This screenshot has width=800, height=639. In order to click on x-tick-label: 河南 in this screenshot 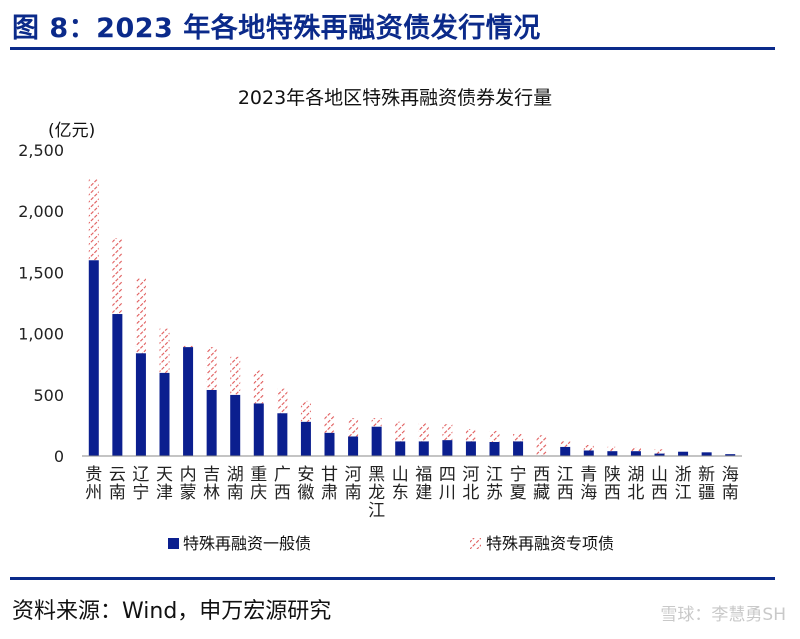, I will do `click(353, 484)`.